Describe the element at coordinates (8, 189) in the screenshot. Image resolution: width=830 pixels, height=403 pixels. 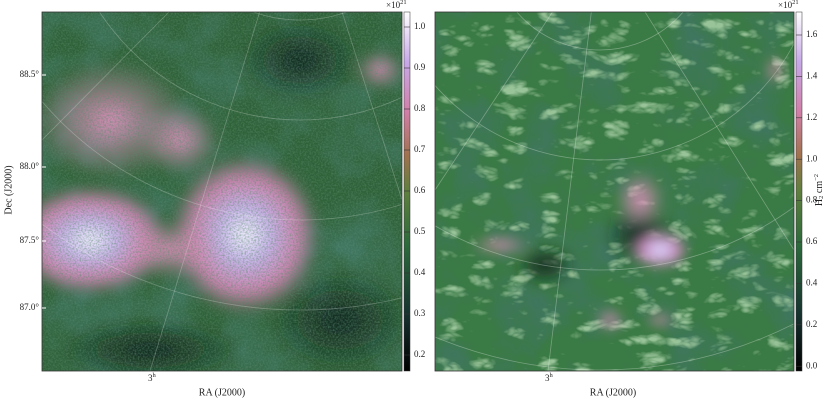
I see `y-axis-label: Dec (J2000)` at that location.